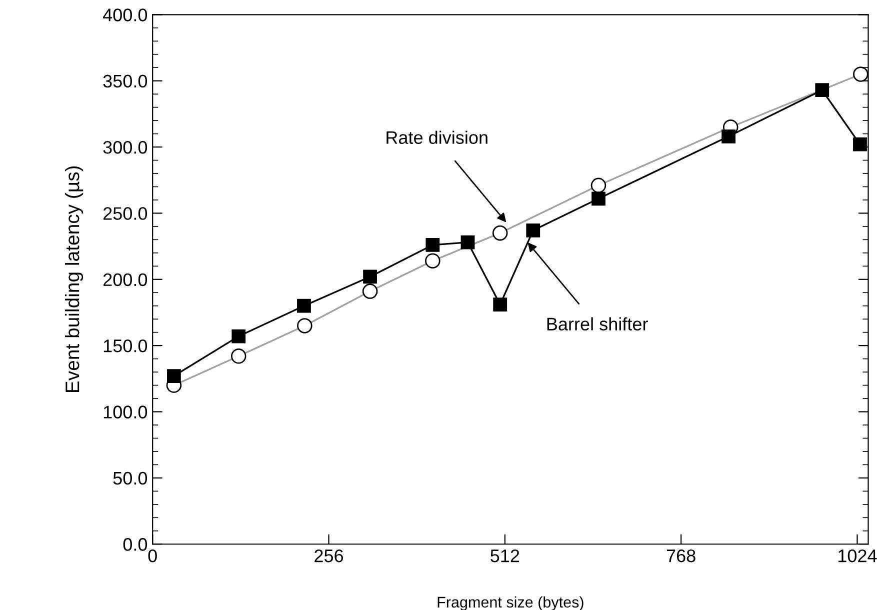 Image resolution: width=877 pixels, height=610 pixels. Describe the element at coordinates (74, 279) in the screenshot. I see `y-axis-title: Event building latency (µs)` at that location.